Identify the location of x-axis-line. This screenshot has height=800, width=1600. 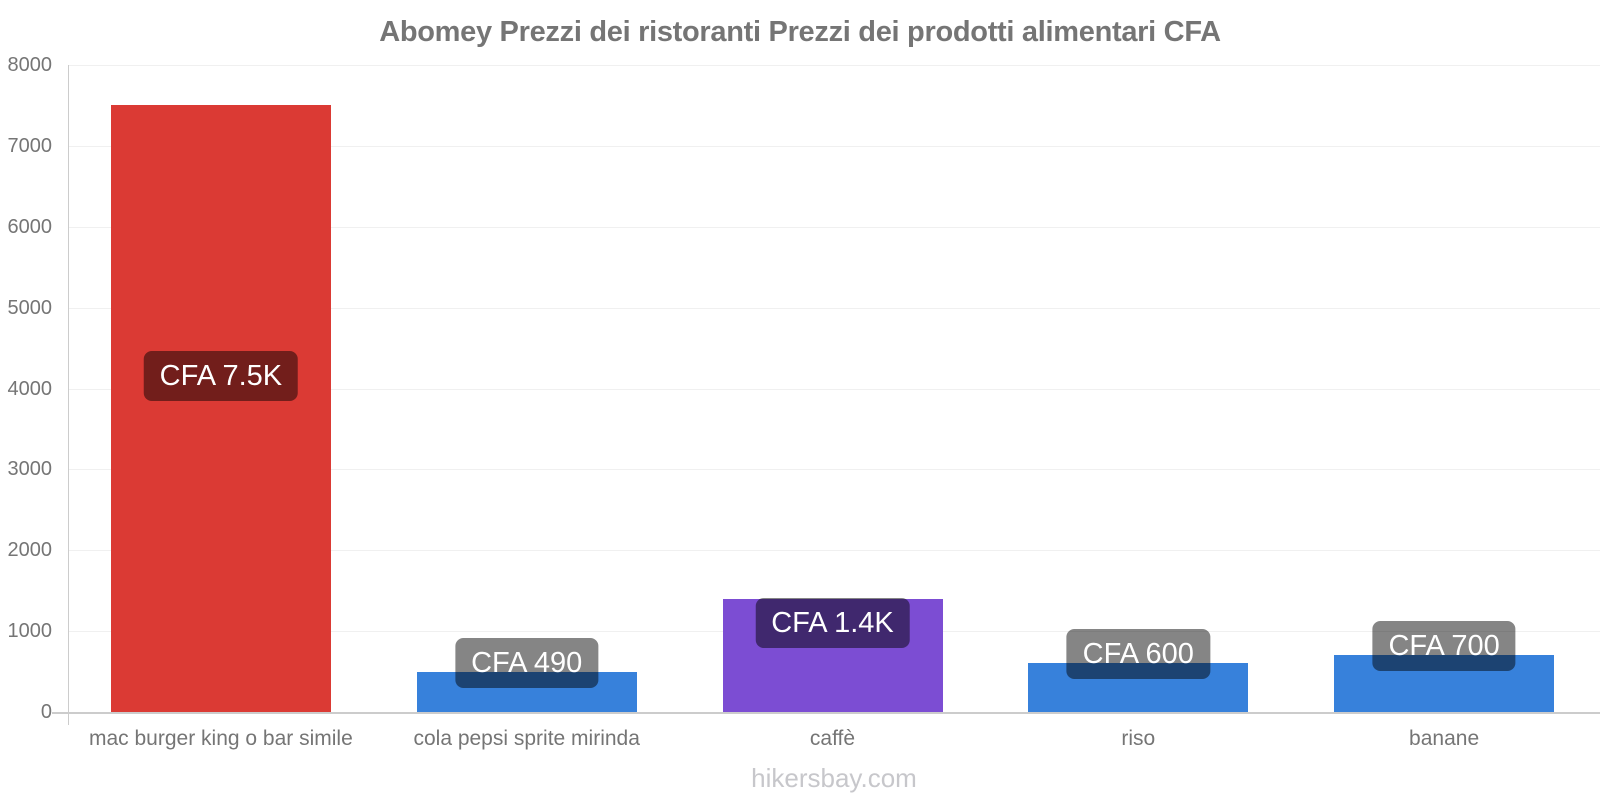
(826, 713).